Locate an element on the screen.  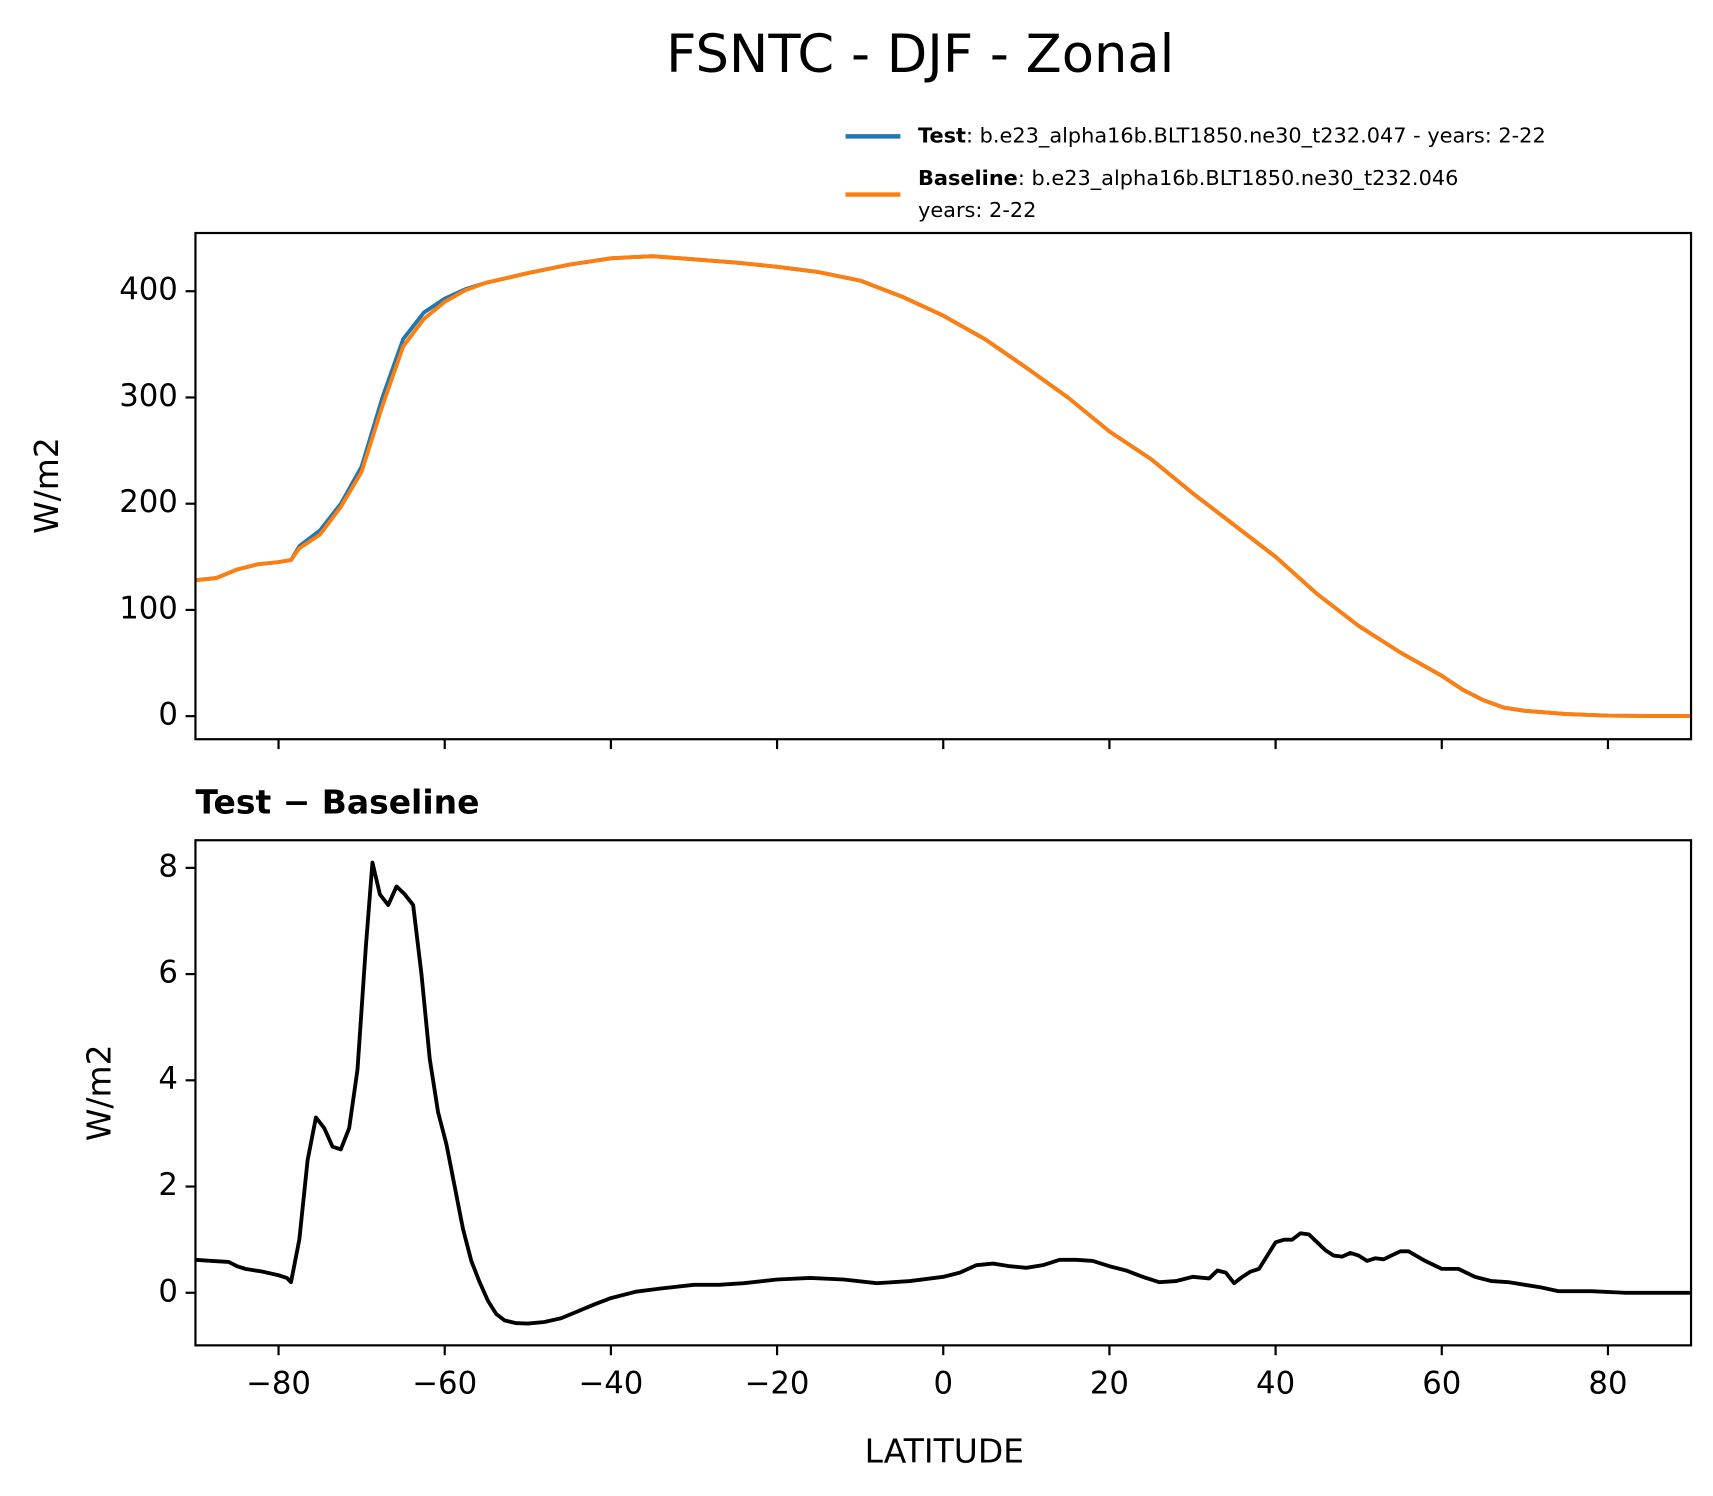
x-tick-label: −80 is located at coordinates (278, 1383).